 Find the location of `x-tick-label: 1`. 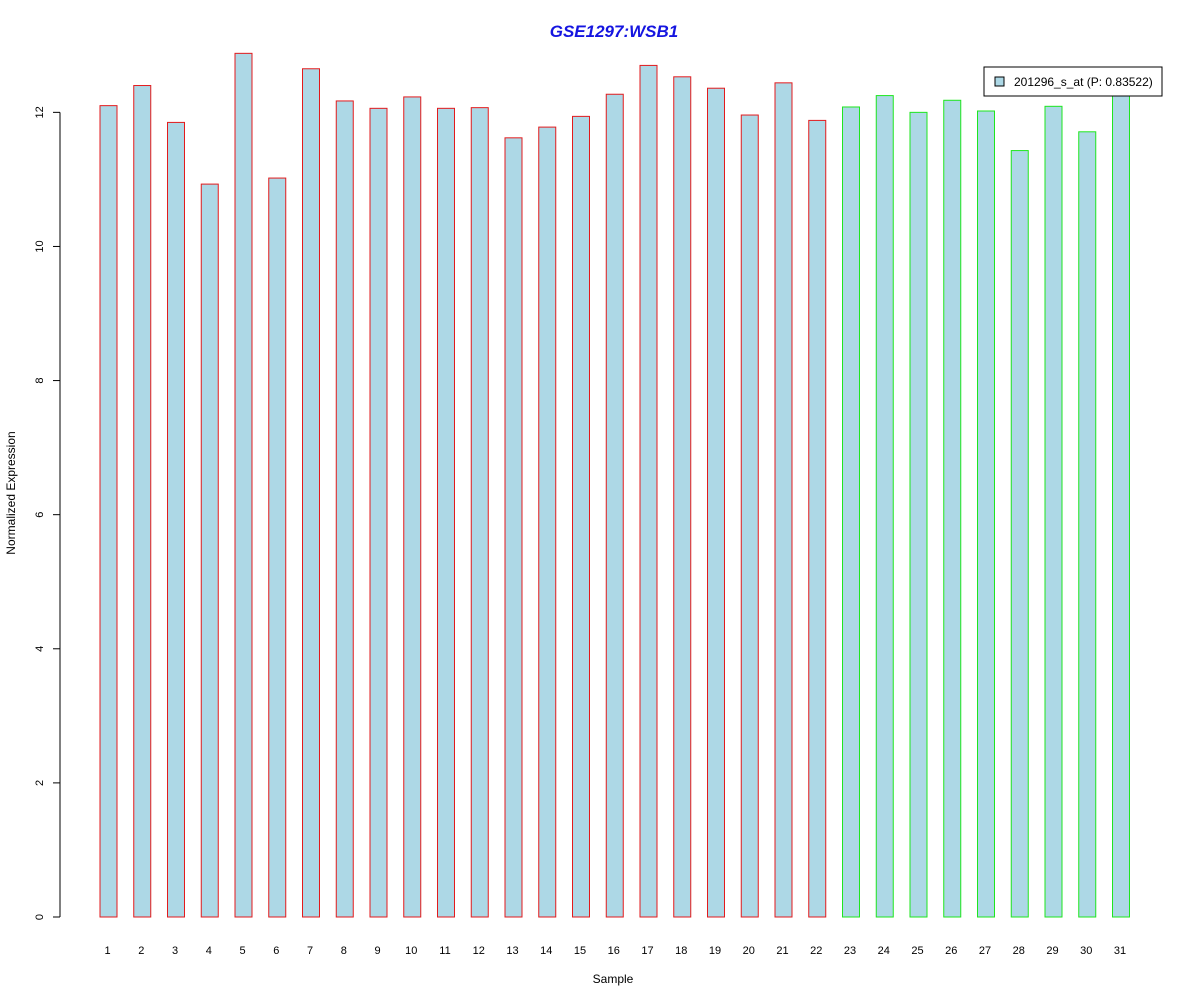

x-tick-label: 1 is located at coordinates (107, 951).